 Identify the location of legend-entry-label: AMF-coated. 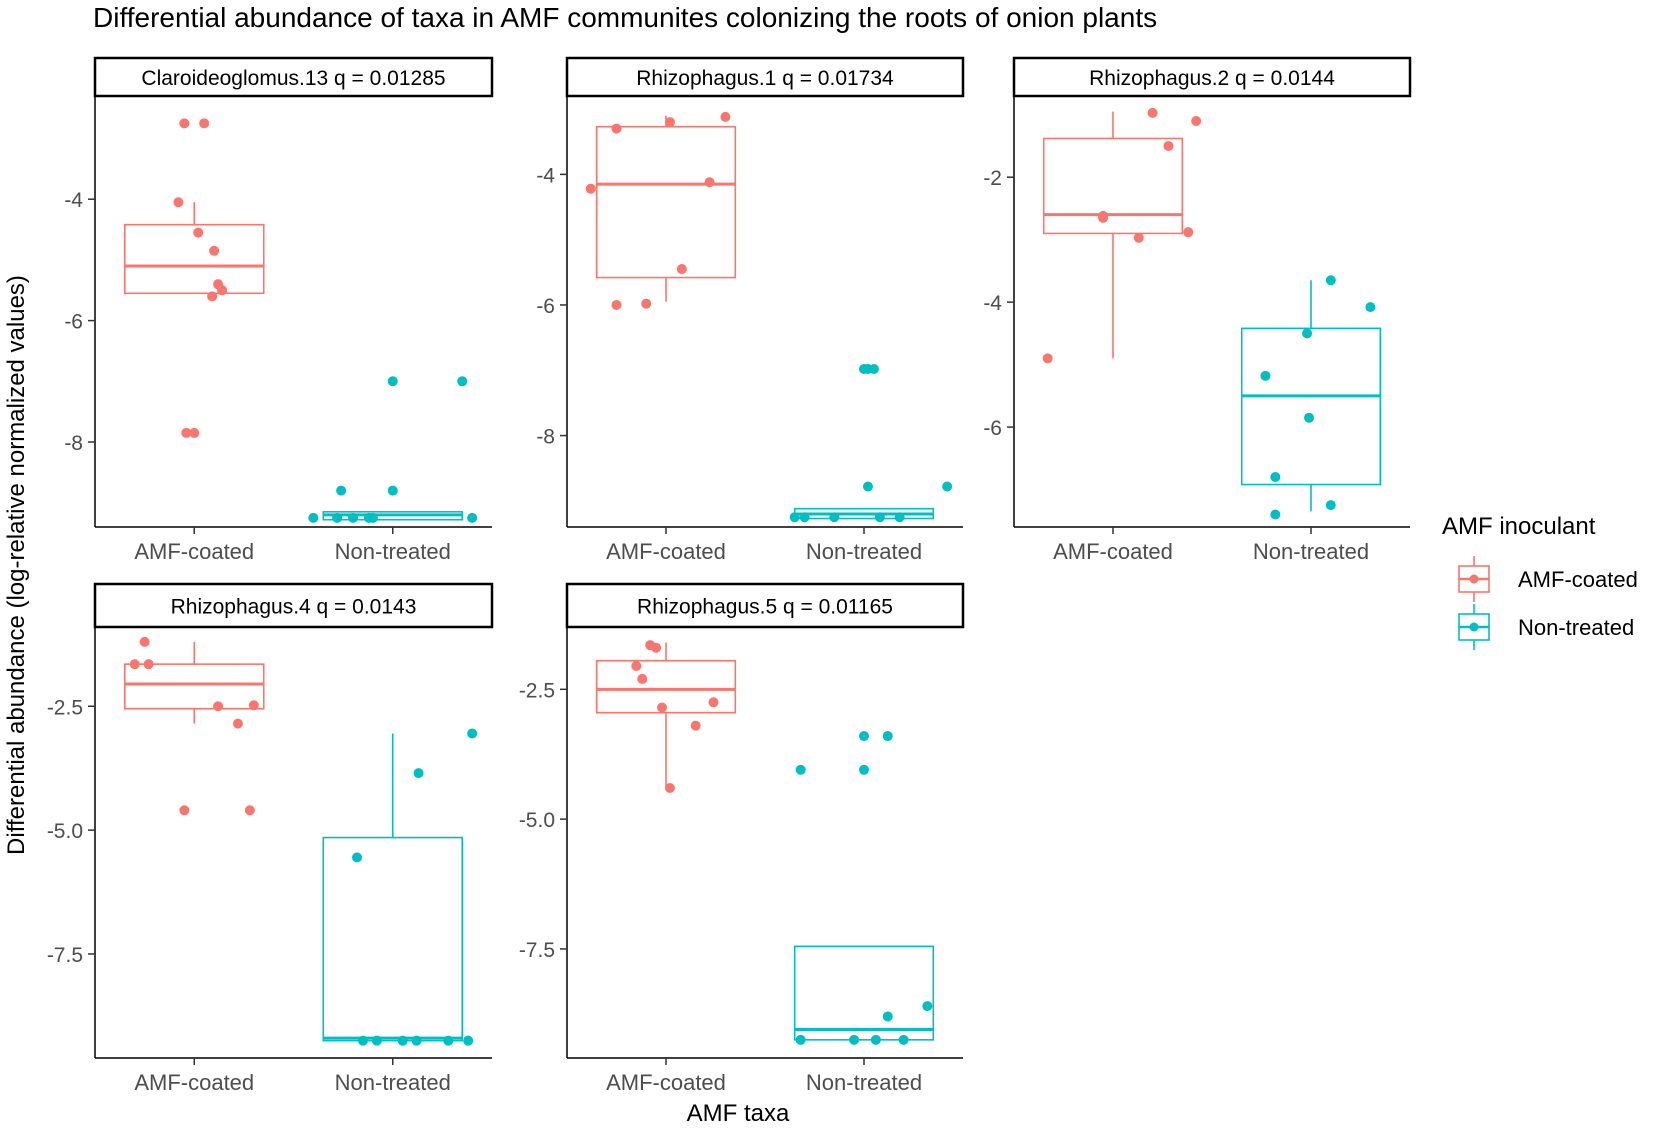
(1578, 579).